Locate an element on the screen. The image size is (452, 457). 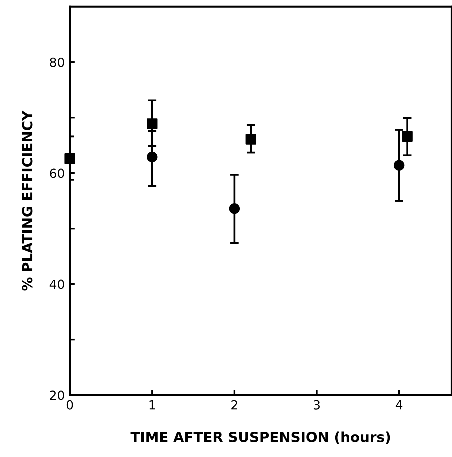
x-tick-label: 1 is located at coordinates (153, 405).